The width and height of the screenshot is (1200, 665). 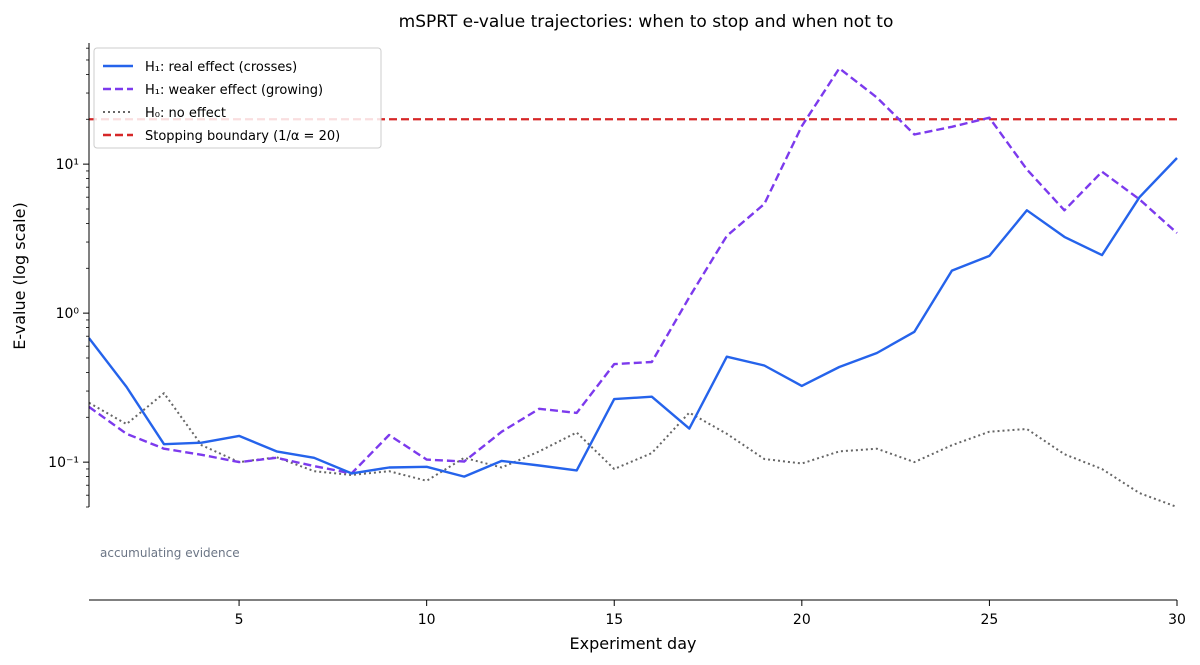 I want to click on x-tick-label: 20, so click(x=802, y=620).